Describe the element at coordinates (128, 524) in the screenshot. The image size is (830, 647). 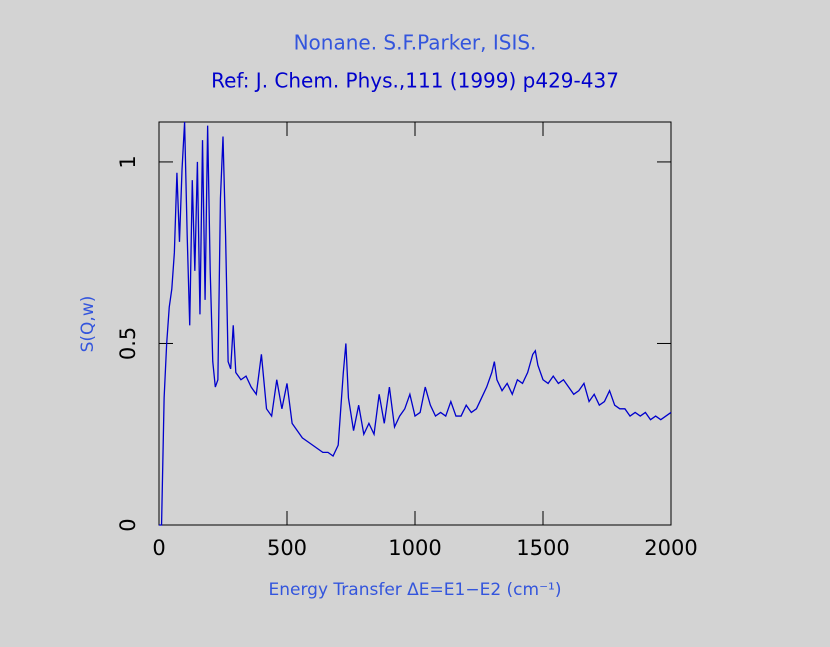
I see `y-tick-label: 0` at that location.